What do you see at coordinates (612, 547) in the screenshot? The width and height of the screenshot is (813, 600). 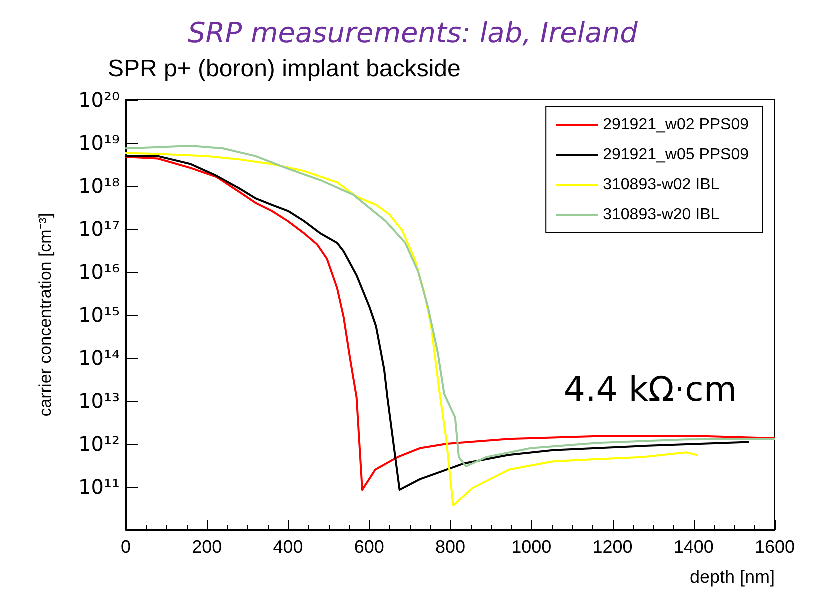 I see `x-tick-label: 1200` at bounding box center [612, 547].